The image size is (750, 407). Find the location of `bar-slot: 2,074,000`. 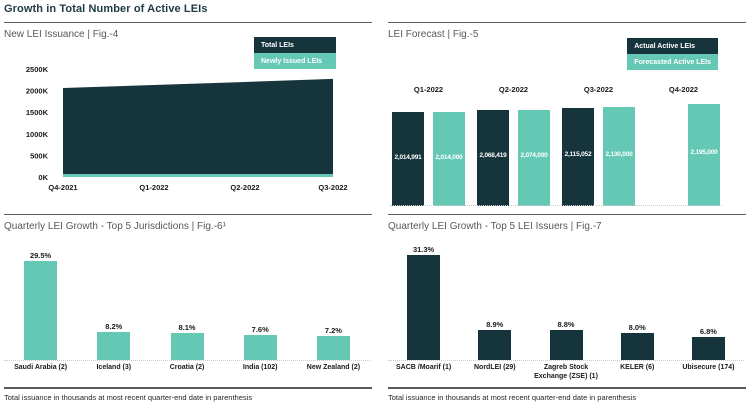

bar-slot: 2,074,000 is located at coordinates (534, 154).